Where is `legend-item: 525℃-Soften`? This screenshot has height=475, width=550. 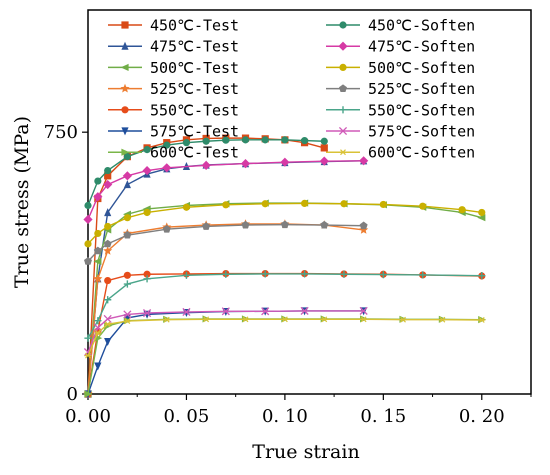 legend-item: 525℃-Soften is located at coordinates (400, 89).